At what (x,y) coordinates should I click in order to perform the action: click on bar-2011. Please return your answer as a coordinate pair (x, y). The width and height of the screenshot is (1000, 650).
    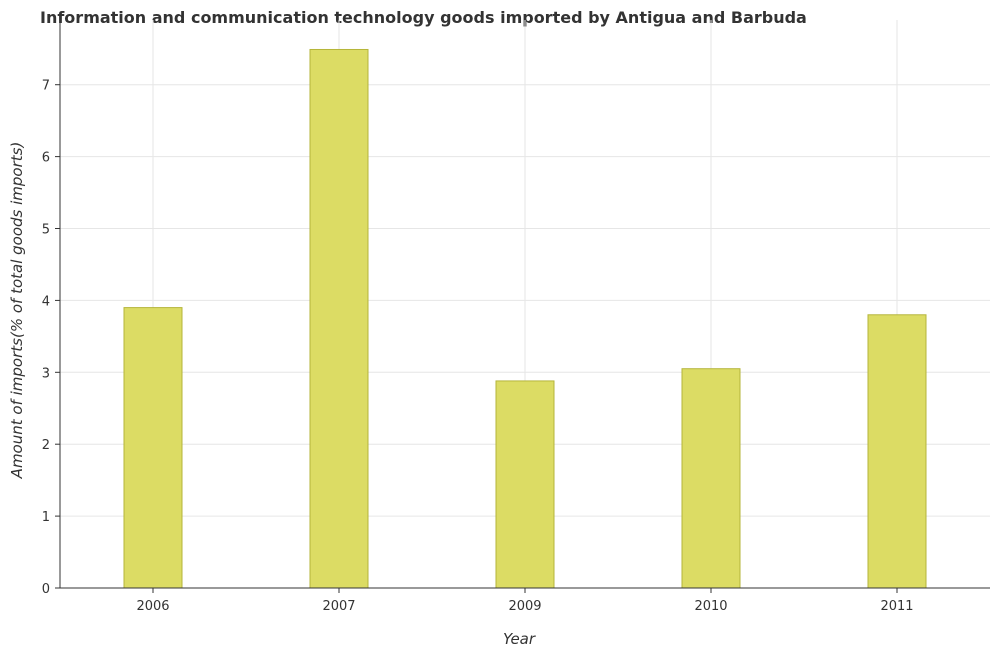
    Looking at the image, I should click on (897, 451).